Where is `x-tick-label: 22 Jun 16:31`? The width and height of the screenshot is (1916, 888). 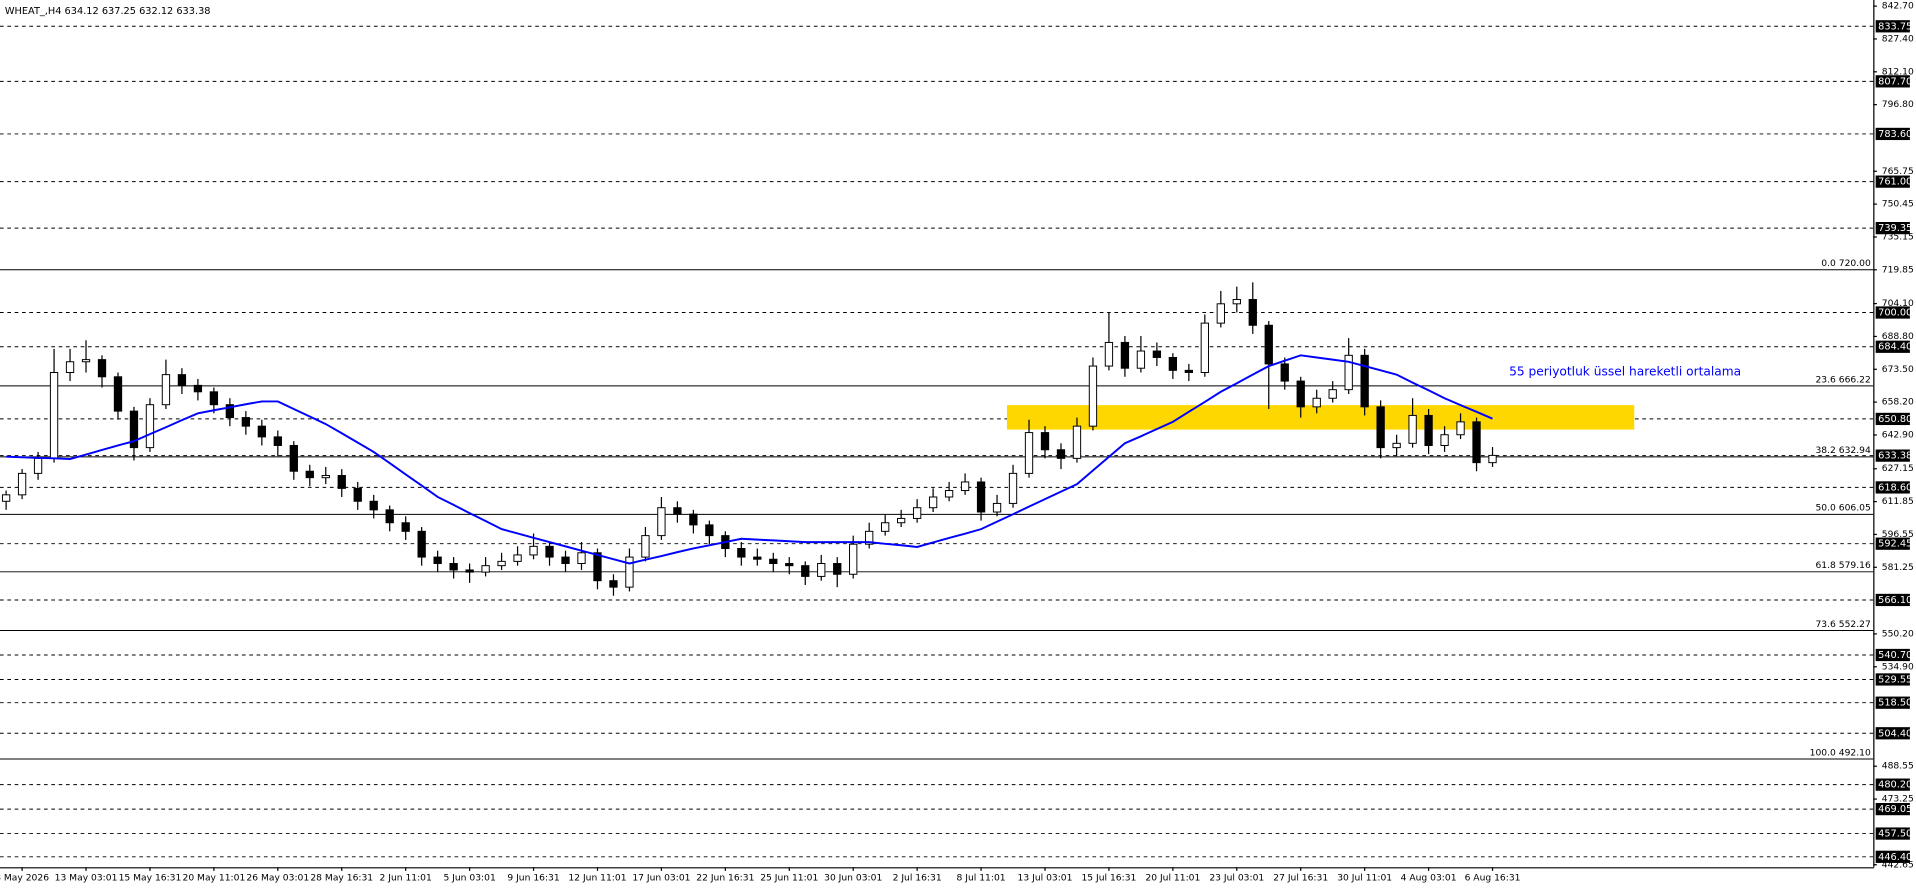
x-tick-label: 22 Jun 16:31 is located at coordinates (725, 878).